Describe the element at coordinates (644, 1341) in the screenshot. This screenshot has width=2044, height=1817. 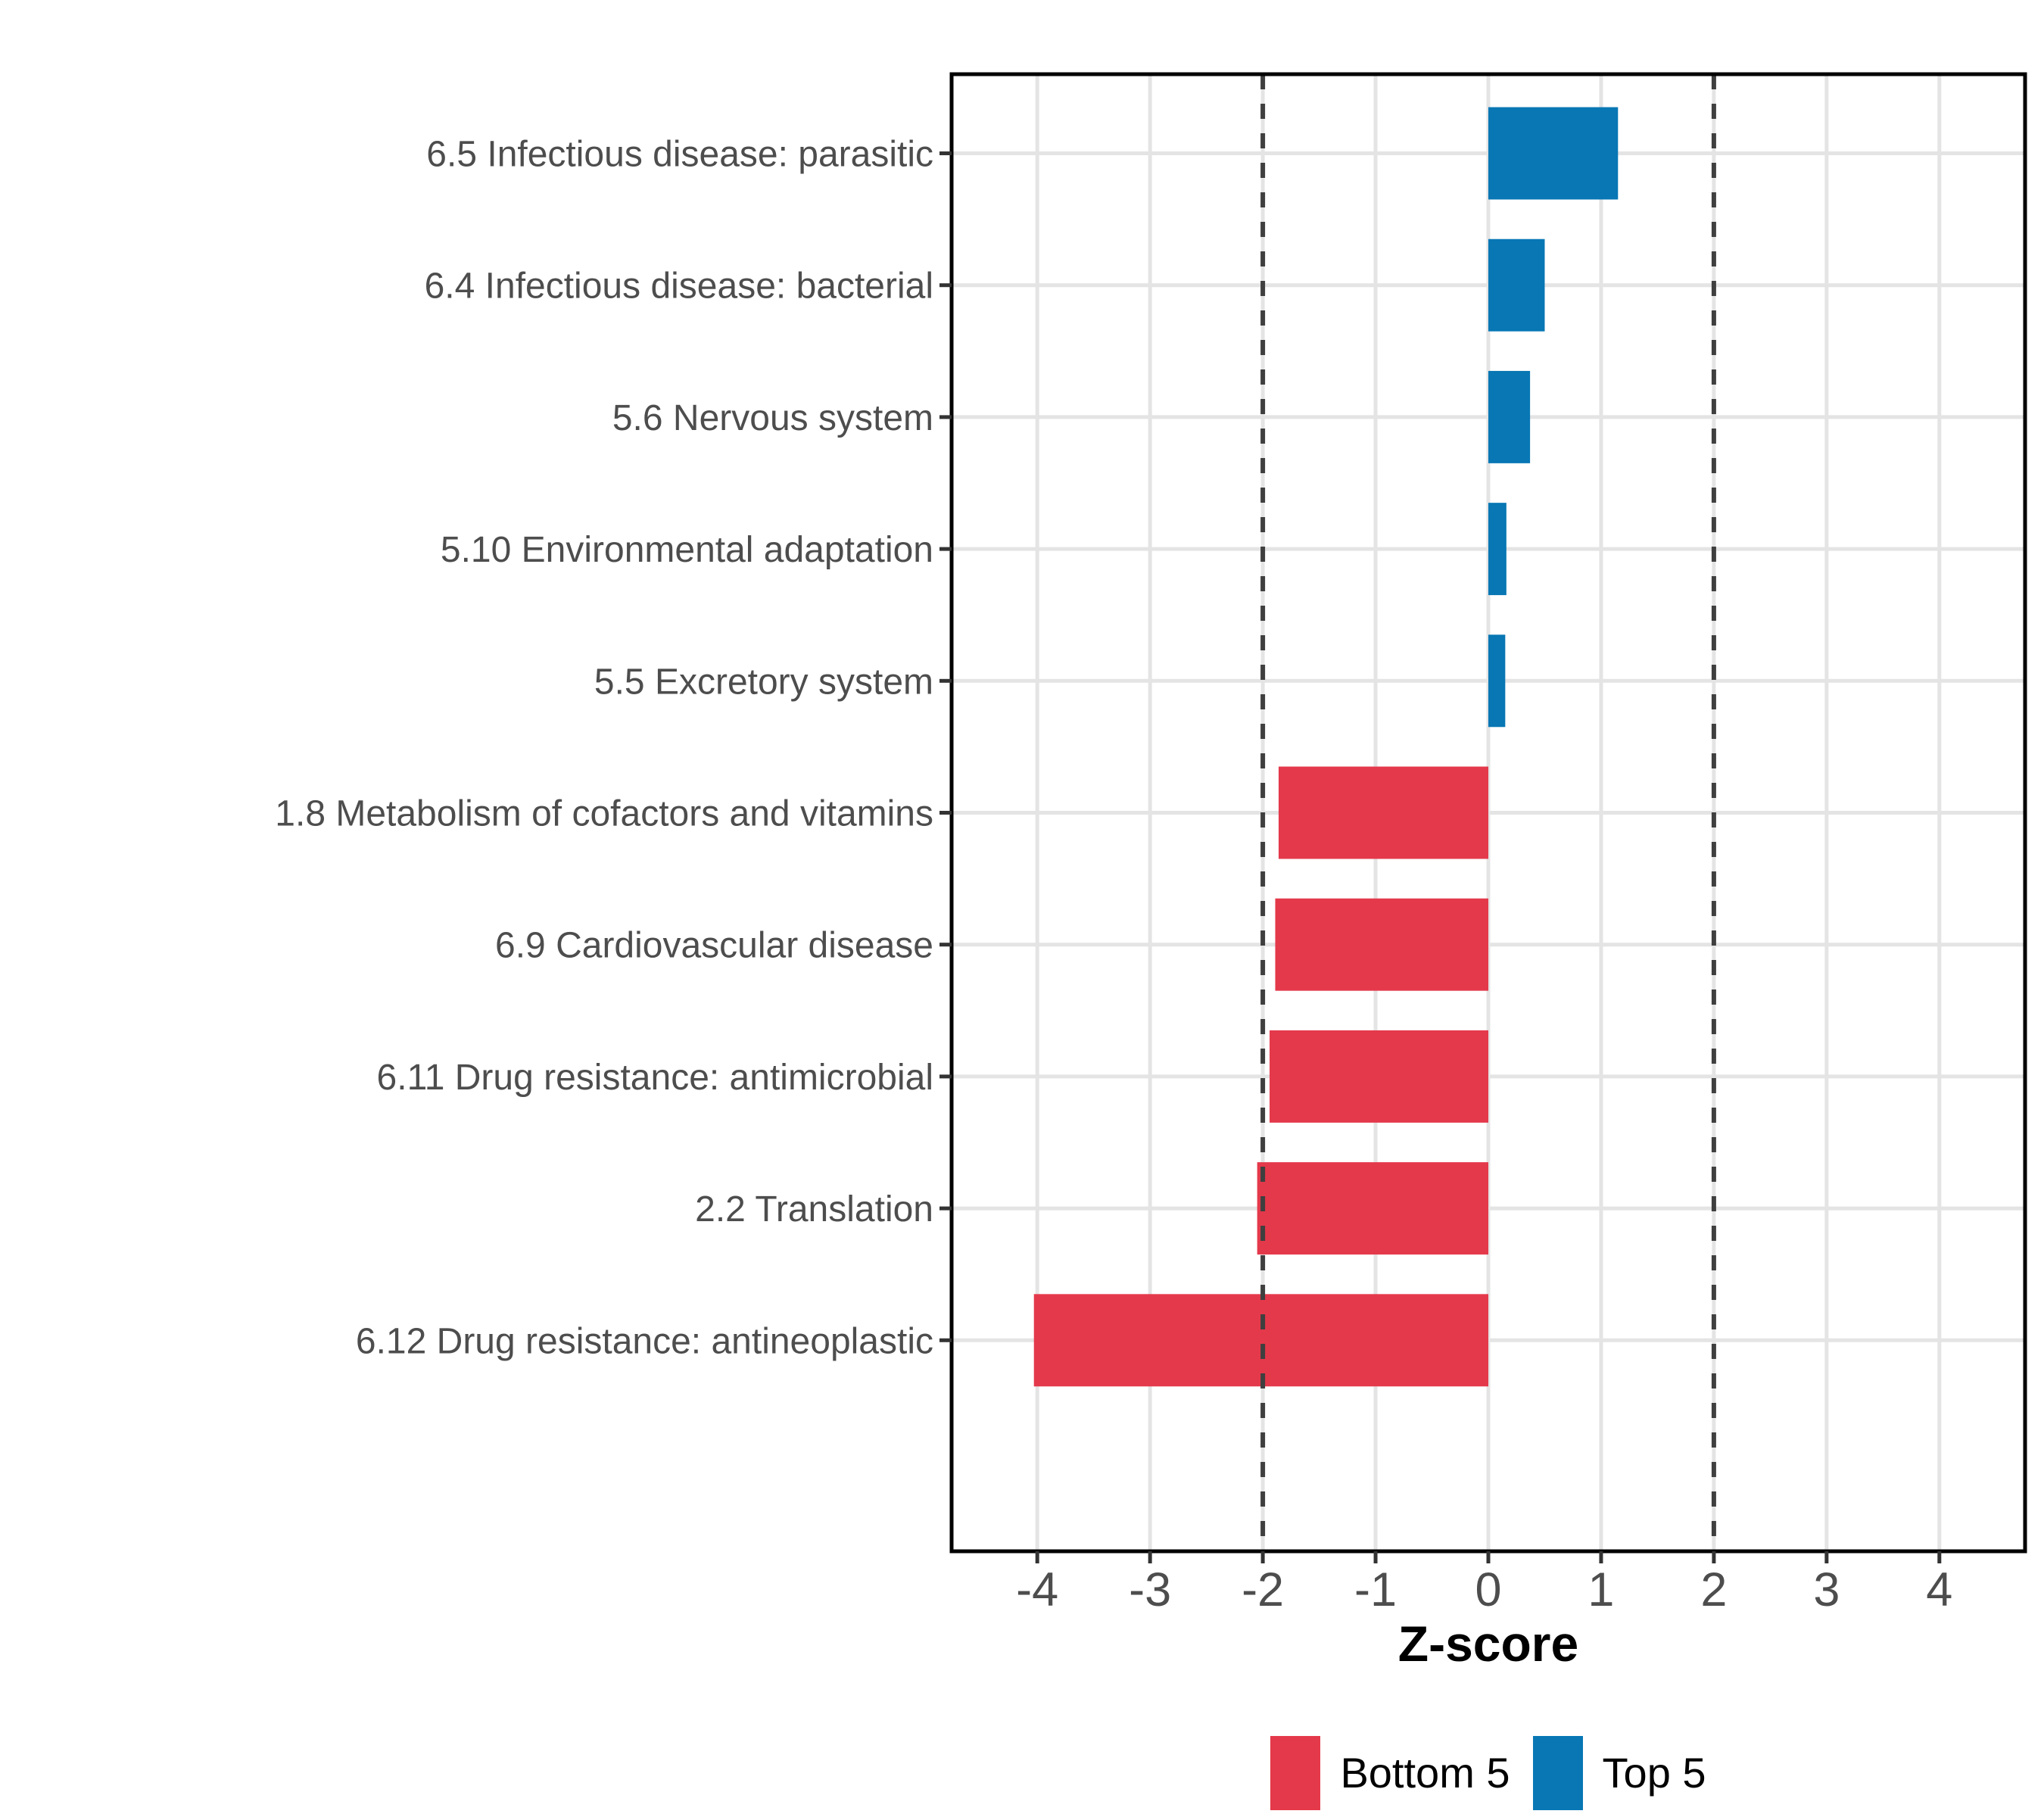
I see `y-axis-label: 6.12 Drug resistance: antineoplastic` at that location.